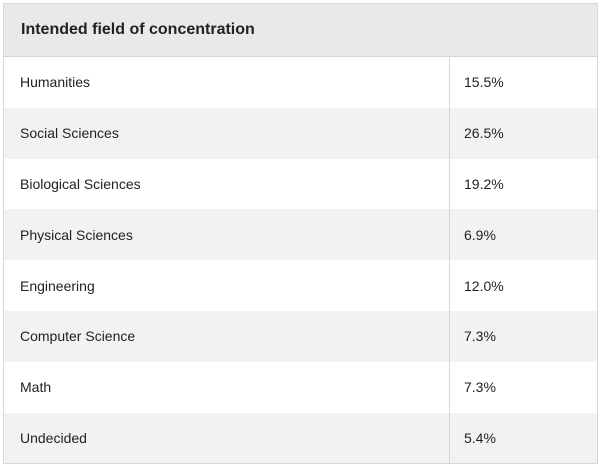 The image size is (604, 469). I want to click on table-row: Computer Science 7.3%, so click(300, 336).